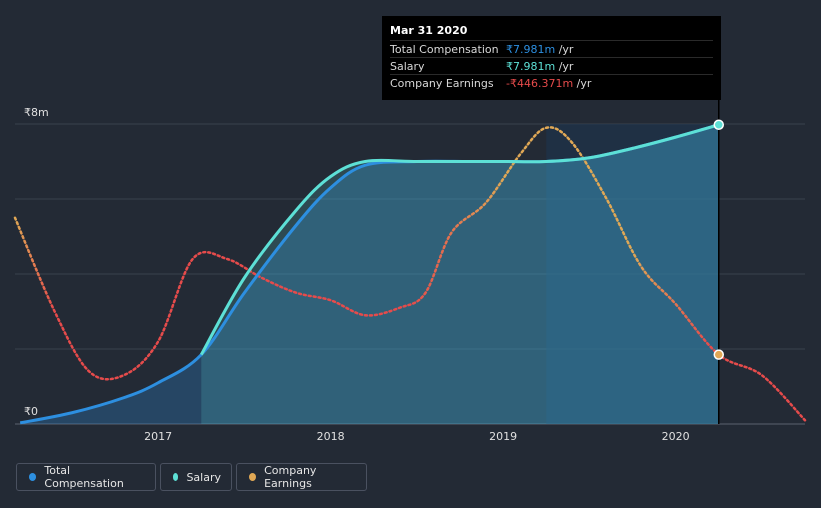 The image size is (821, 508). What do you see at coordinates (331, 436) in the screenshot?
I see `x-tick-label: 2018` at bounding box center [331, 436].